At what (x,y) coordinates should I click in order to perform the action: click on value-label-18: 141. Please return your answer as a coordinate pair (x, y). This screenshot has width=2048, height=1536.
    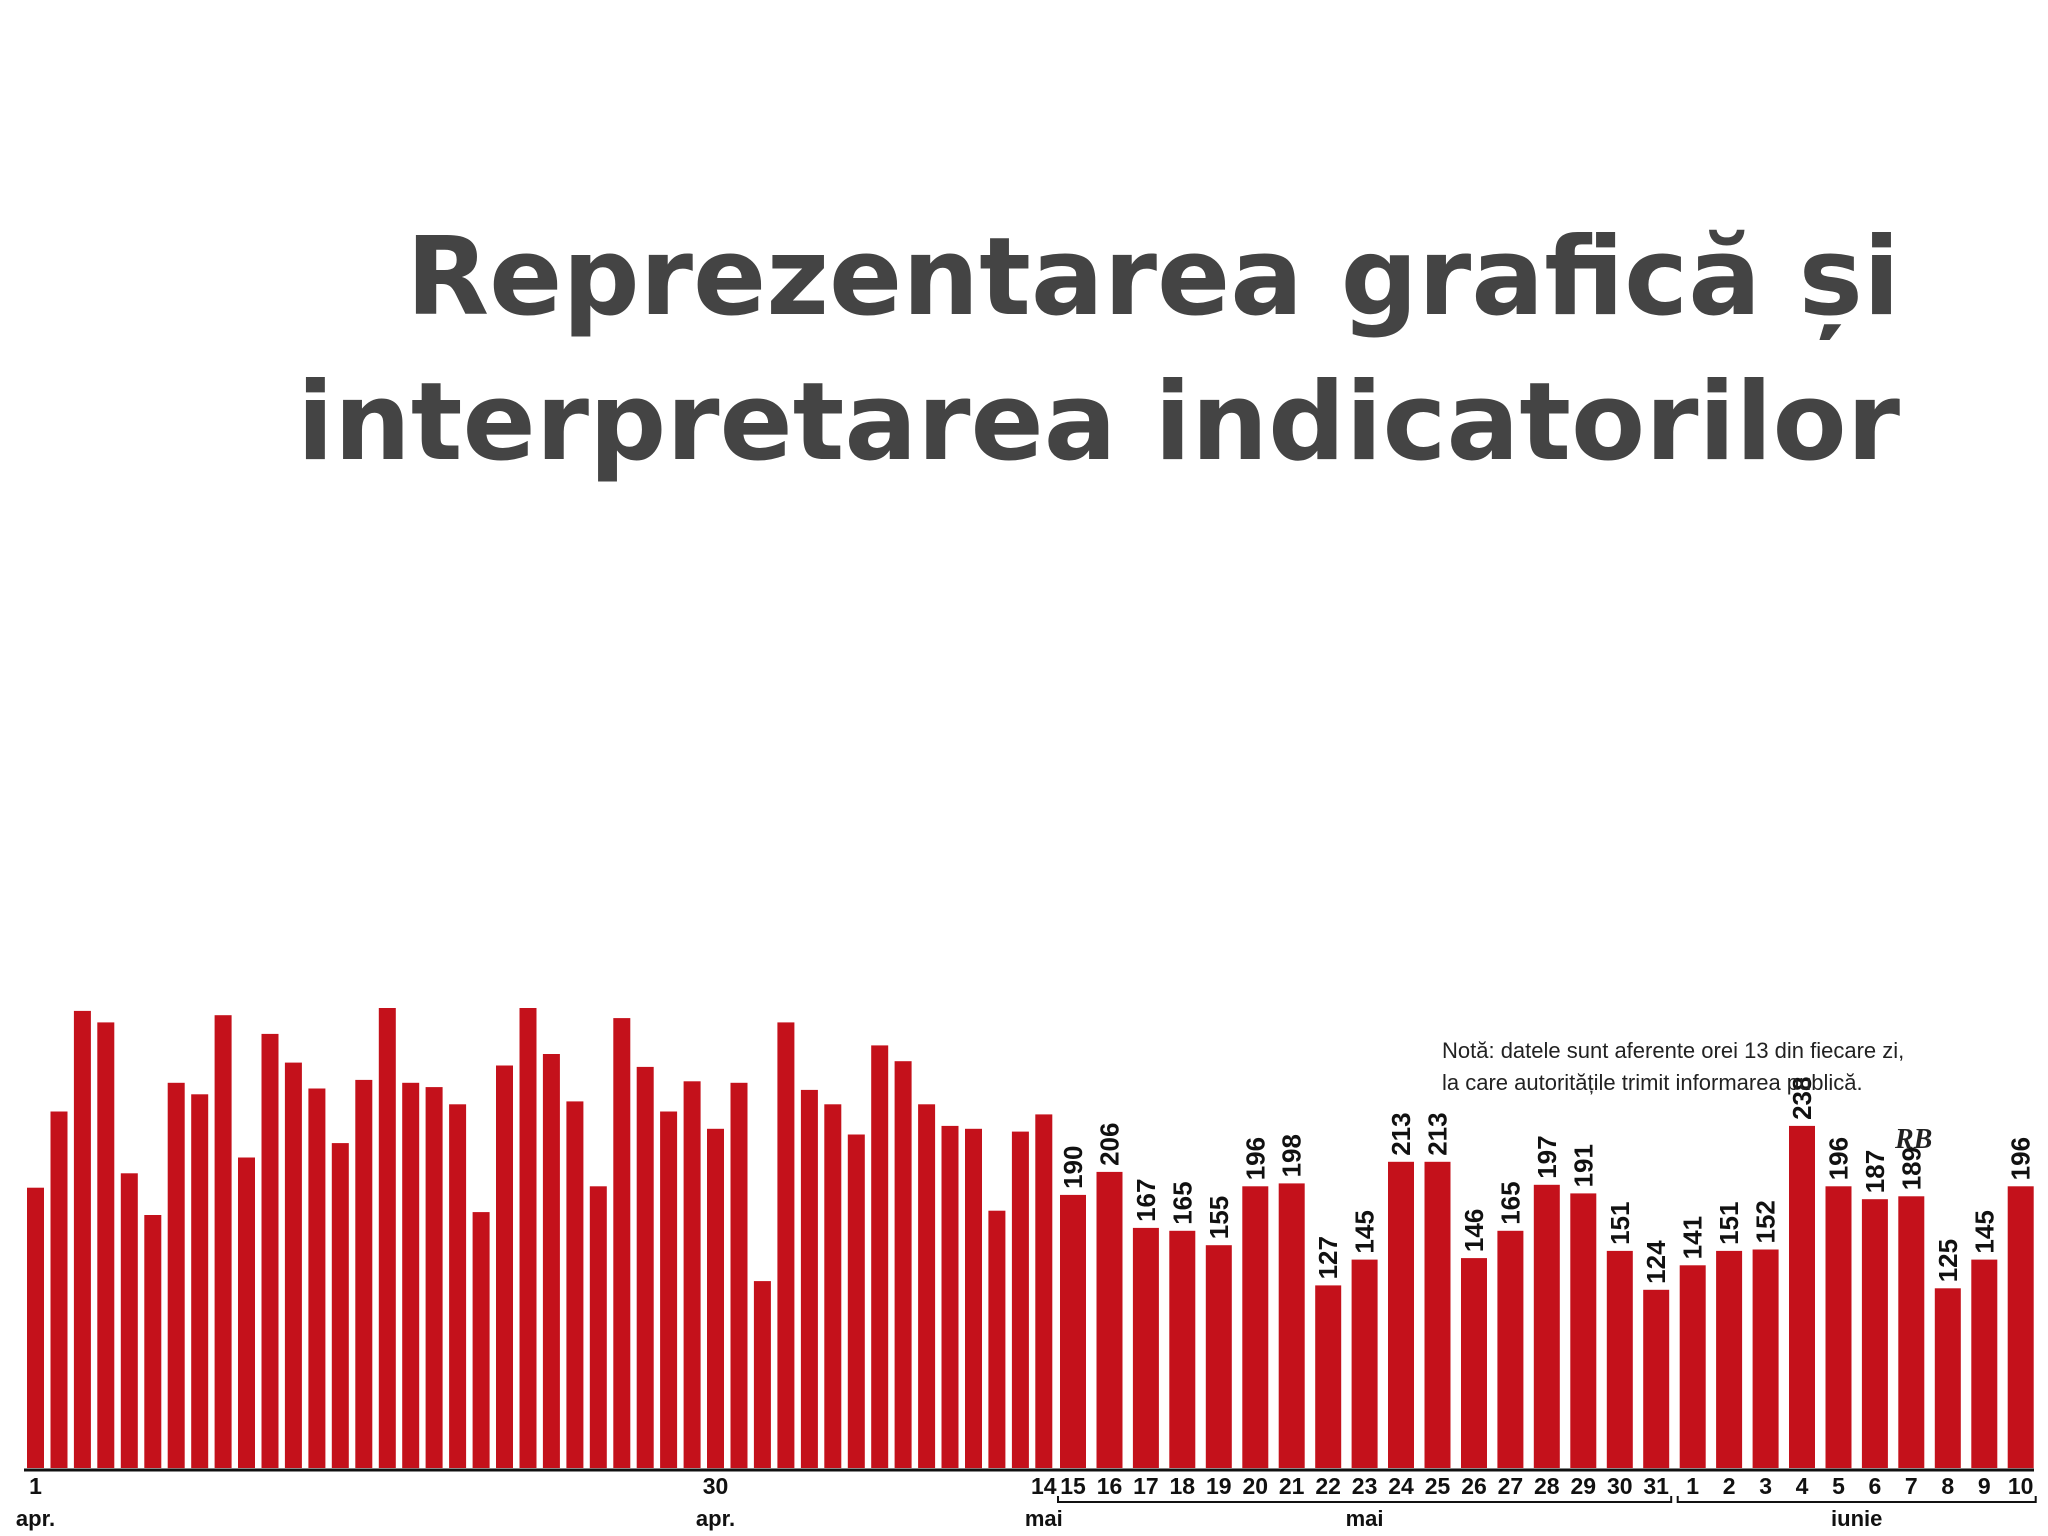
    Looking at the image, I should click on (1693, 1237).